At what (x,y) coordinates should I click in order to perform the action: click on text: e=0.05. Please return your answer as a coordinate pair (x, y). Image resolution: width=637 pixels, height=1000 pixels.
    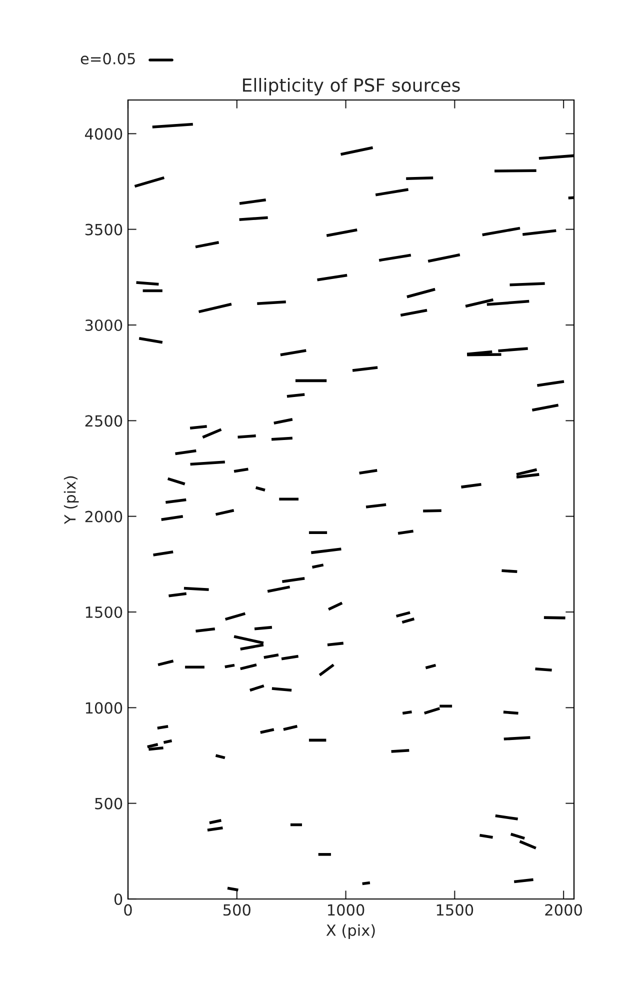
    Looking at the image, I should click on (107, 58).